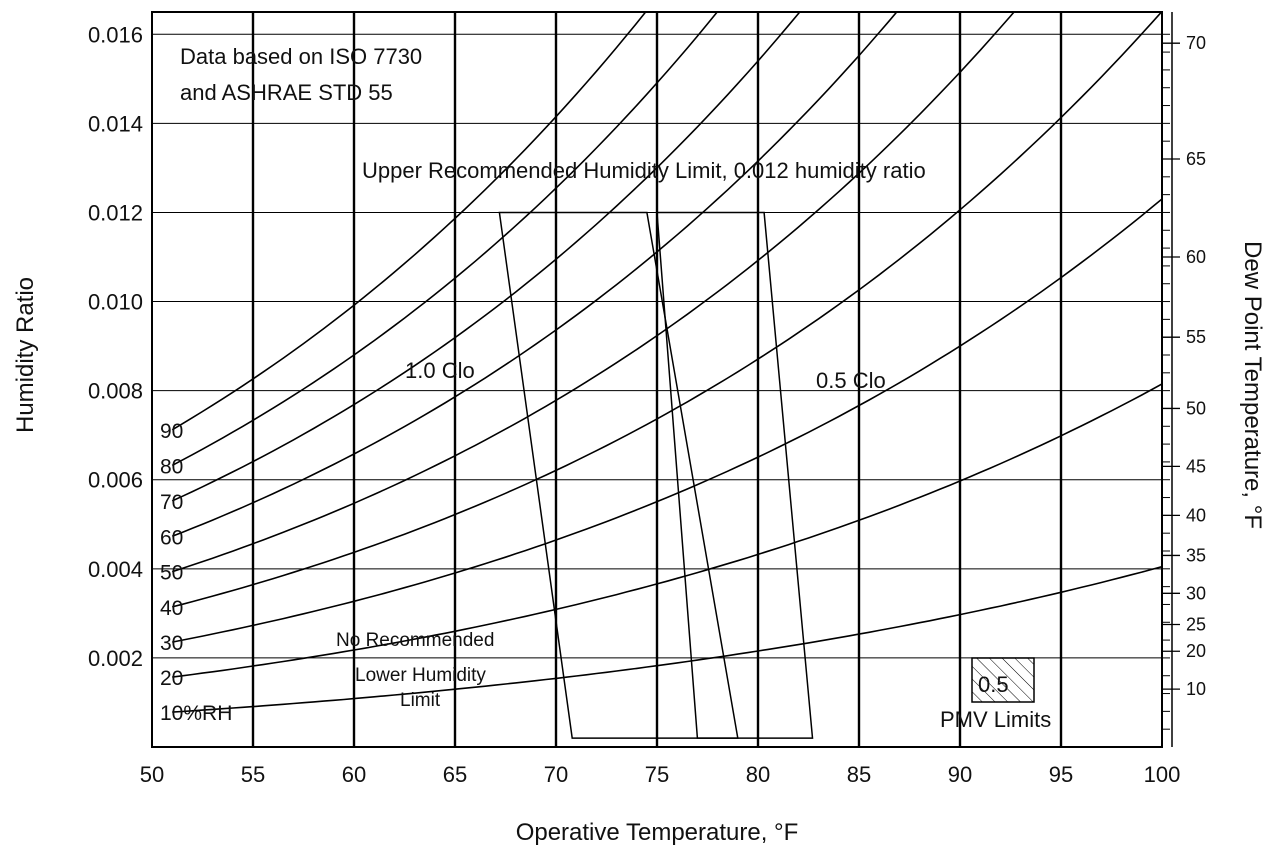 This screenshot has width=1273, height=852. What do you see at coordinates (115, 34) in the screenshot?
I see `y-tick-label: 0.016` at bounding box center [115, 34].